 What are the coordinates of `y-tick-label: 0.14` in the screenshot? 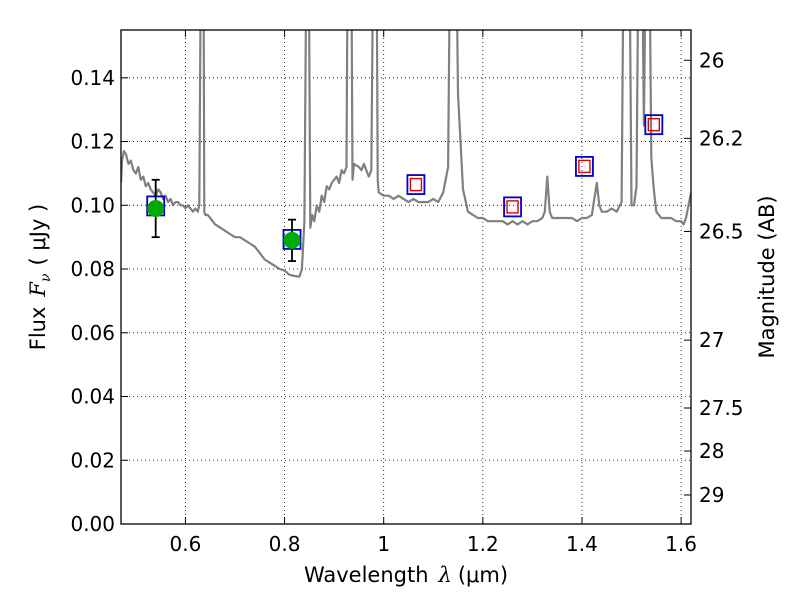 It's located at (92, 78).